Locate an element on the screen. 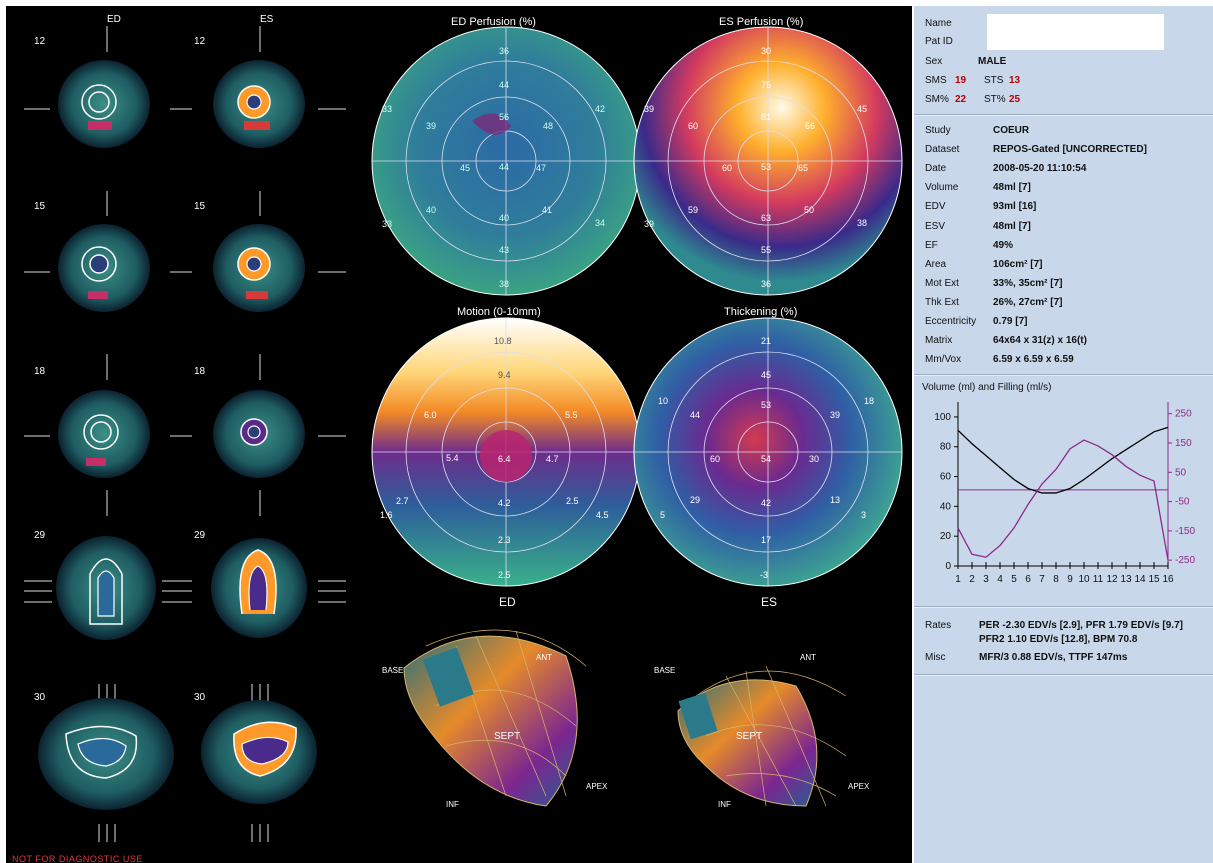 The width and height of the screenshot is (1213, 863). sts-value: 13 is located at coordinates (1015, 80).